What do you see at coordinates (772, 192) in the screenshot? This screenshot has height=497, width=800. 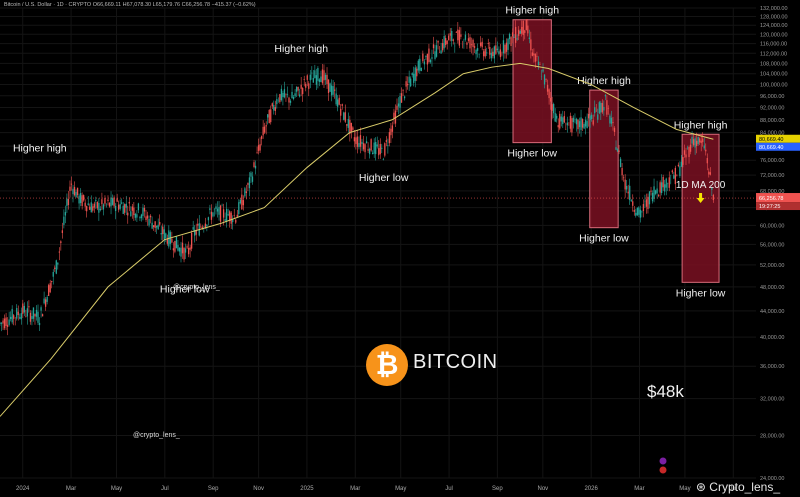 I see `y-tick-label: 68,000.00` at bounding box center [772, 192].